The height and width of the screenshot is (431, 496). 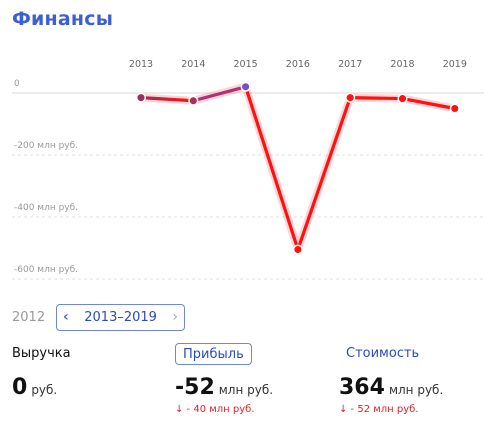 I want to click on profit-tab: Прибыль, so click(x=213, y=354).